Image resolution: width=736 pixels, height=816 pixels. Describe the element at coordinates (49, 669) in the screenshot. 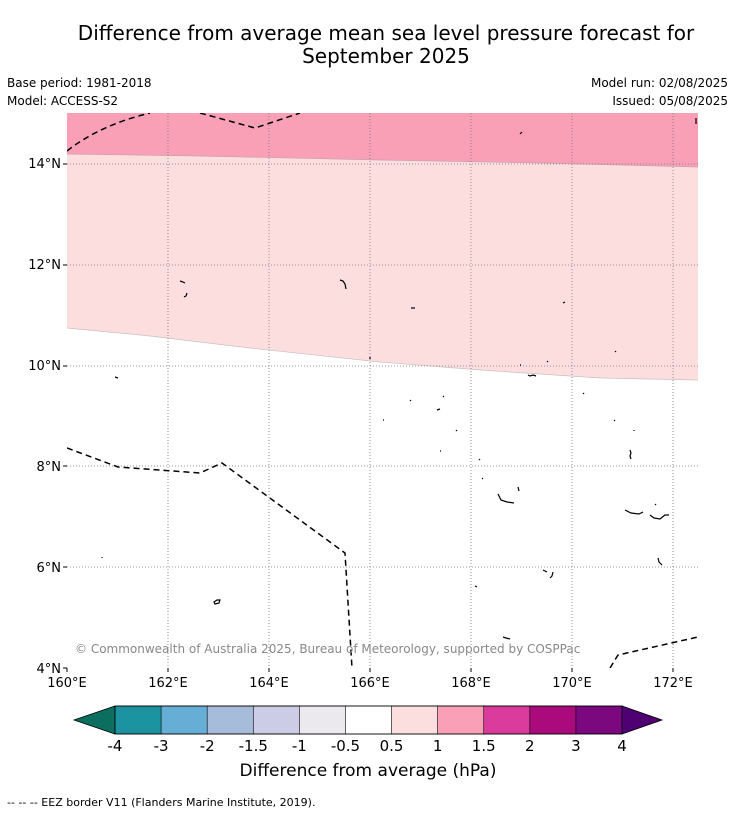

I see `lat-label-4n: 4°N` at that location.